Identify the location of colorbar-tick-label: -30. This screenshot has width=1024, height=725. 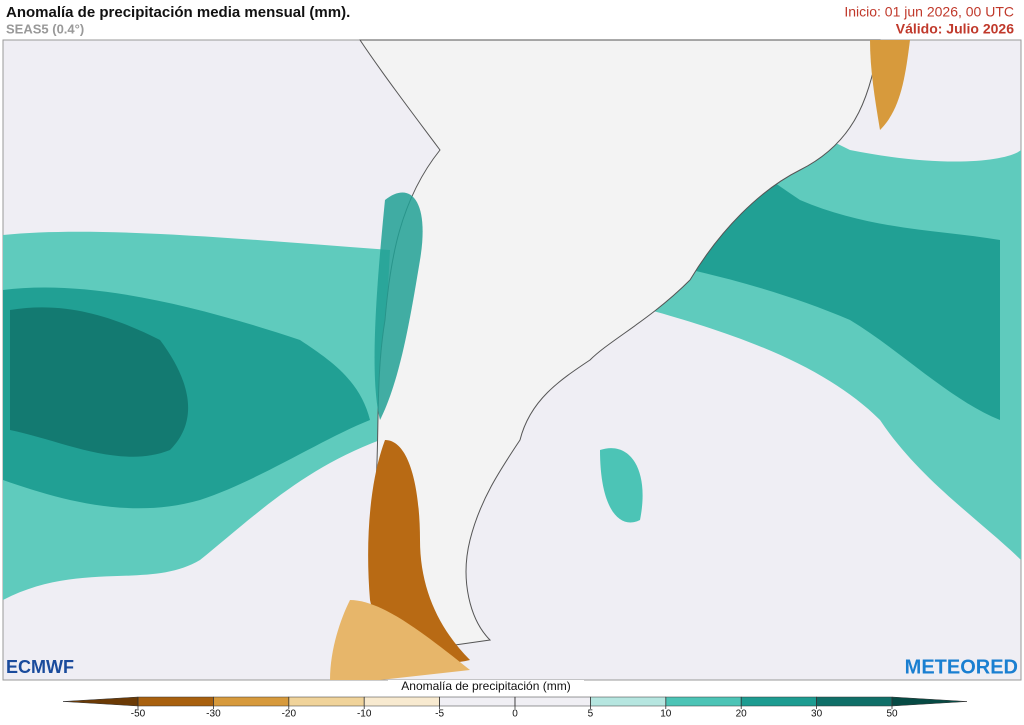
(213, 714).